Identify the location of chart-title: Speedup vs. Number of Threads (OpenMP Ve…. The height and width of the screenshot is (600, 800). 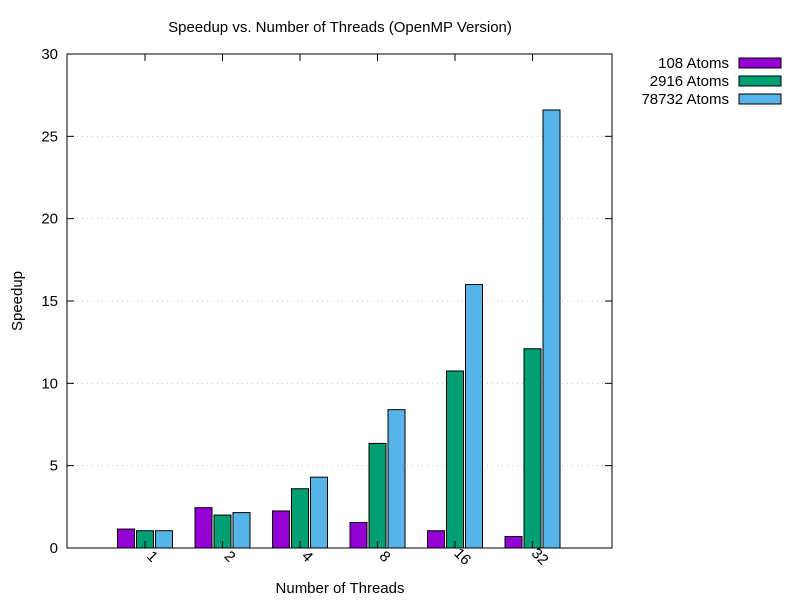
(340, 27).